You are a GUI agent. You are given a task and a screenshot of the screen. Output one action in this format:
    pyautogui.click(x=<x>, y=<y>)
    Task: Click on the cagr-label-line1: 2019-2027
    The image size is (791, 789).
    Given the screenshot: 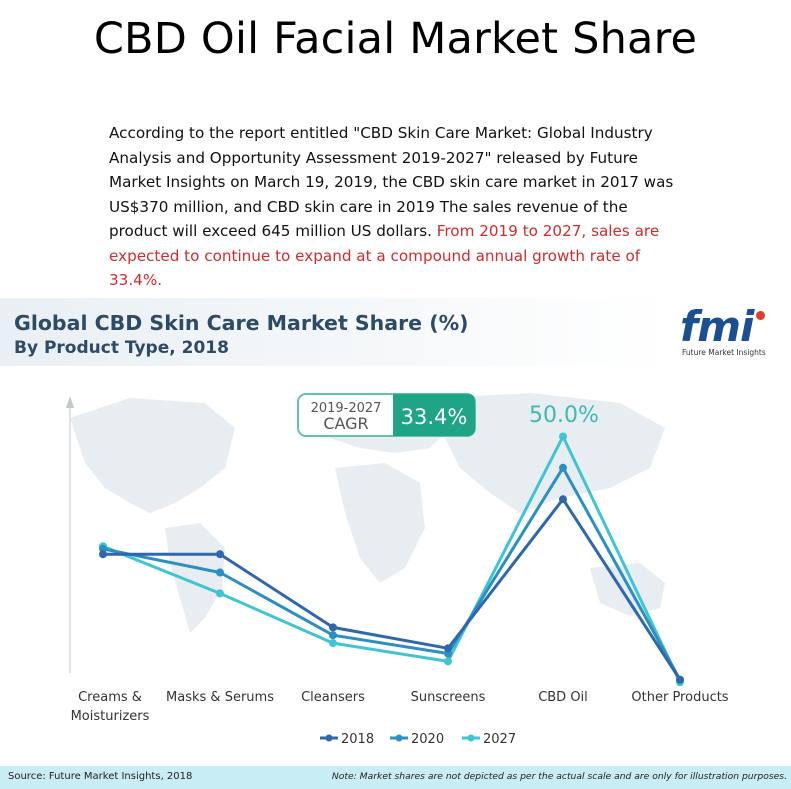 What is the action you would take?
    pyautogui.click(x=346, y=408)
    